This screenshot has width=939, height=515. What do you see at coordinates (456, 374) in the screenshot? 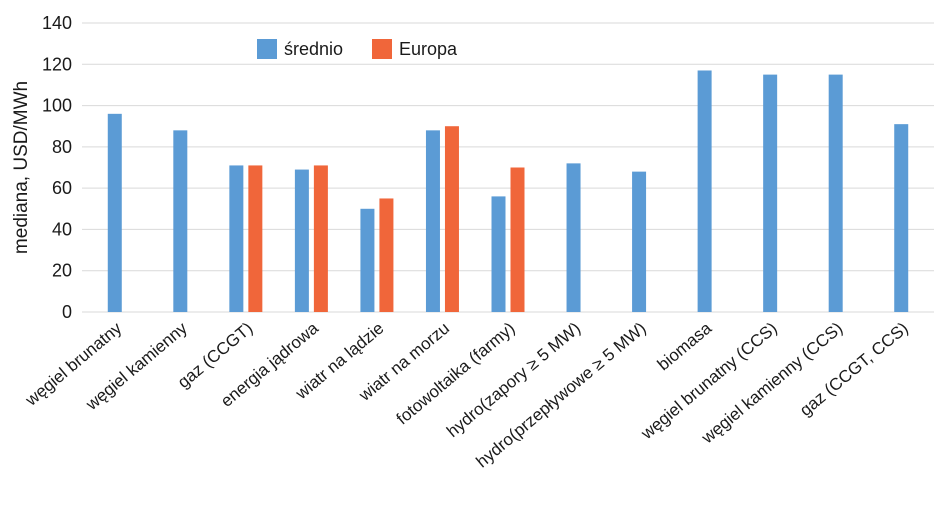
I see `x-category-label: fotowoltaika (farmy)` at bounding box center [456, 374].